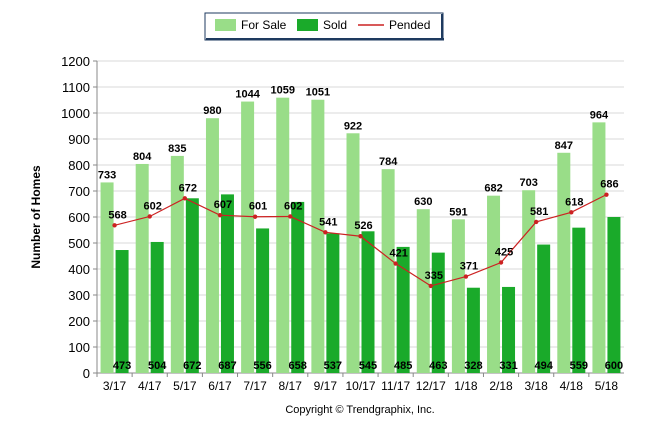 Image resolution: width=646 pixels, height=439 pixels. Describe the element at coordinates (185, 386) in the screenshot. I see `x-tick-label: 5/17` at that location.